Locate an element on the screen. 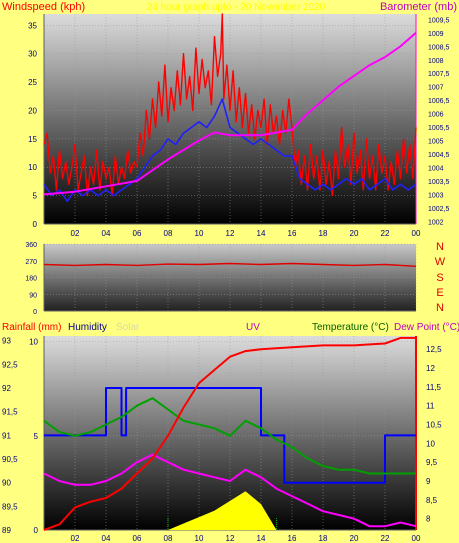  humidity-y-tick-label: 91 is located at coordinates (6, 435).